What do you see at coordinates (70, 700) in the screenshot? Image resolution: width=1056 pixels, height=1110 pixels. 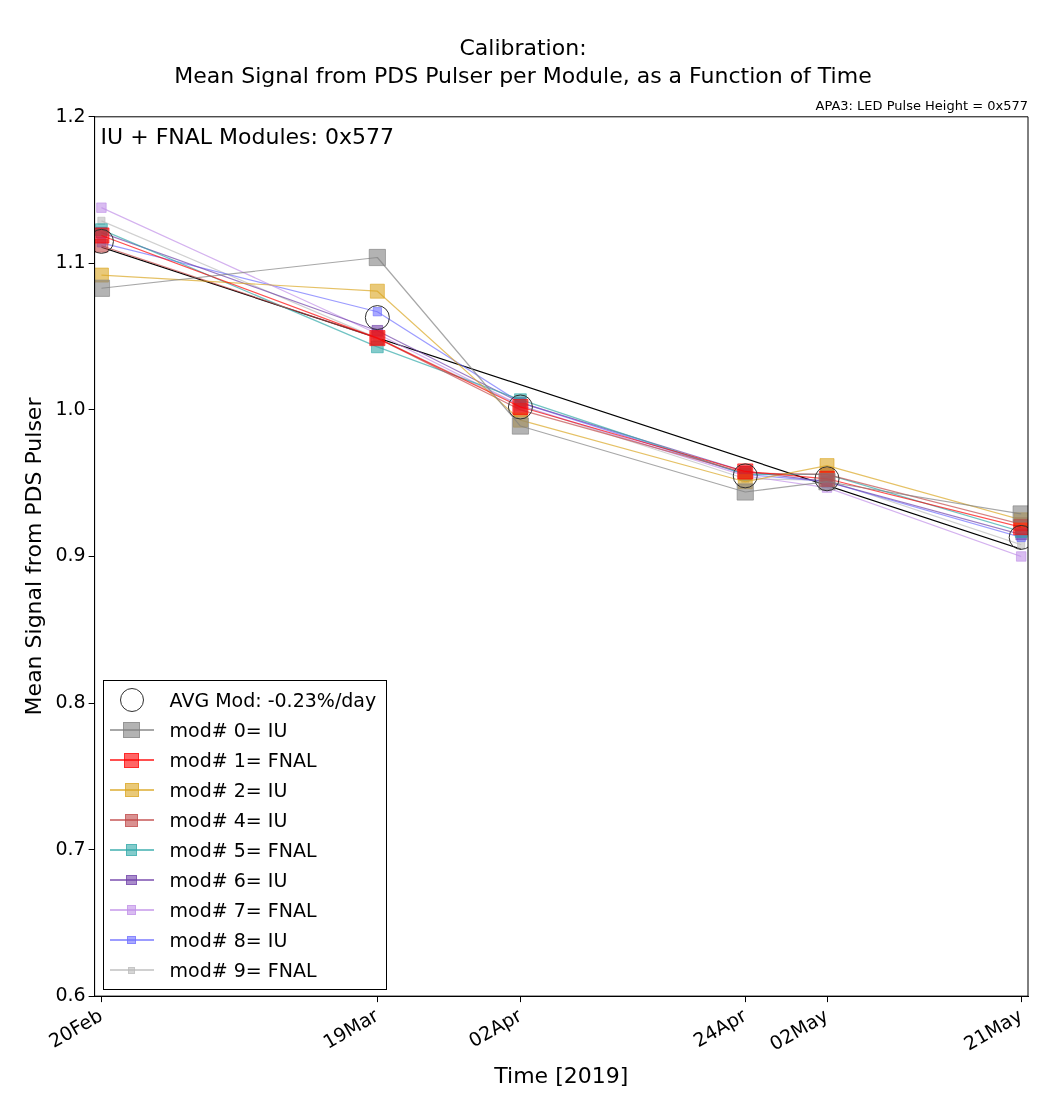 I see `y-tick-label: 0.8` at bounding box center [70, 700].